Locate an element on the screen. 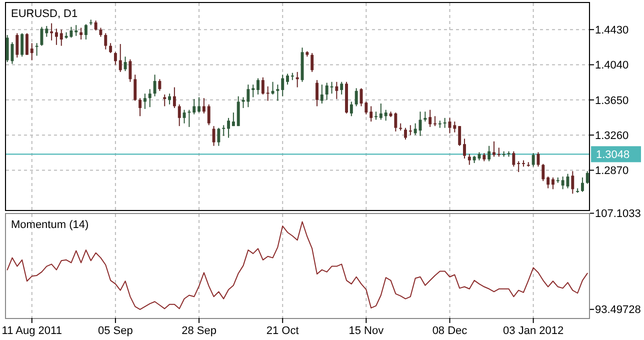 The width and height of the screenshot is (644, 340). y-tick-label: 1.4430 is located at coordinates (612, 30).